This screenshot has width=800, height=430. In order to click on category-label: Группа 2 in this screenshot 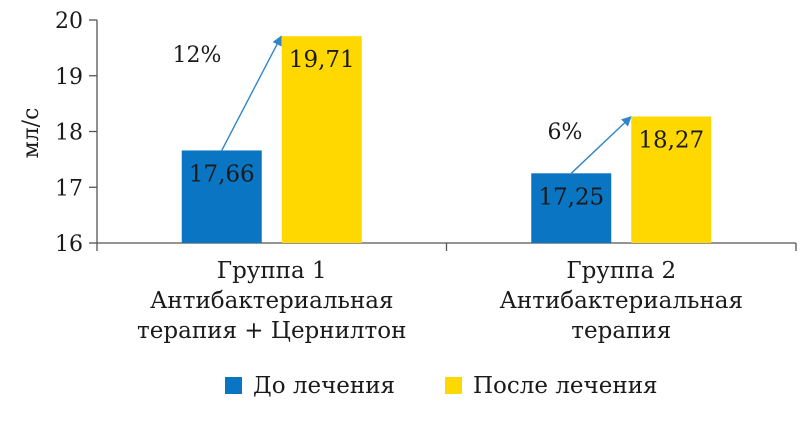, I will do `click(621, 271)`.